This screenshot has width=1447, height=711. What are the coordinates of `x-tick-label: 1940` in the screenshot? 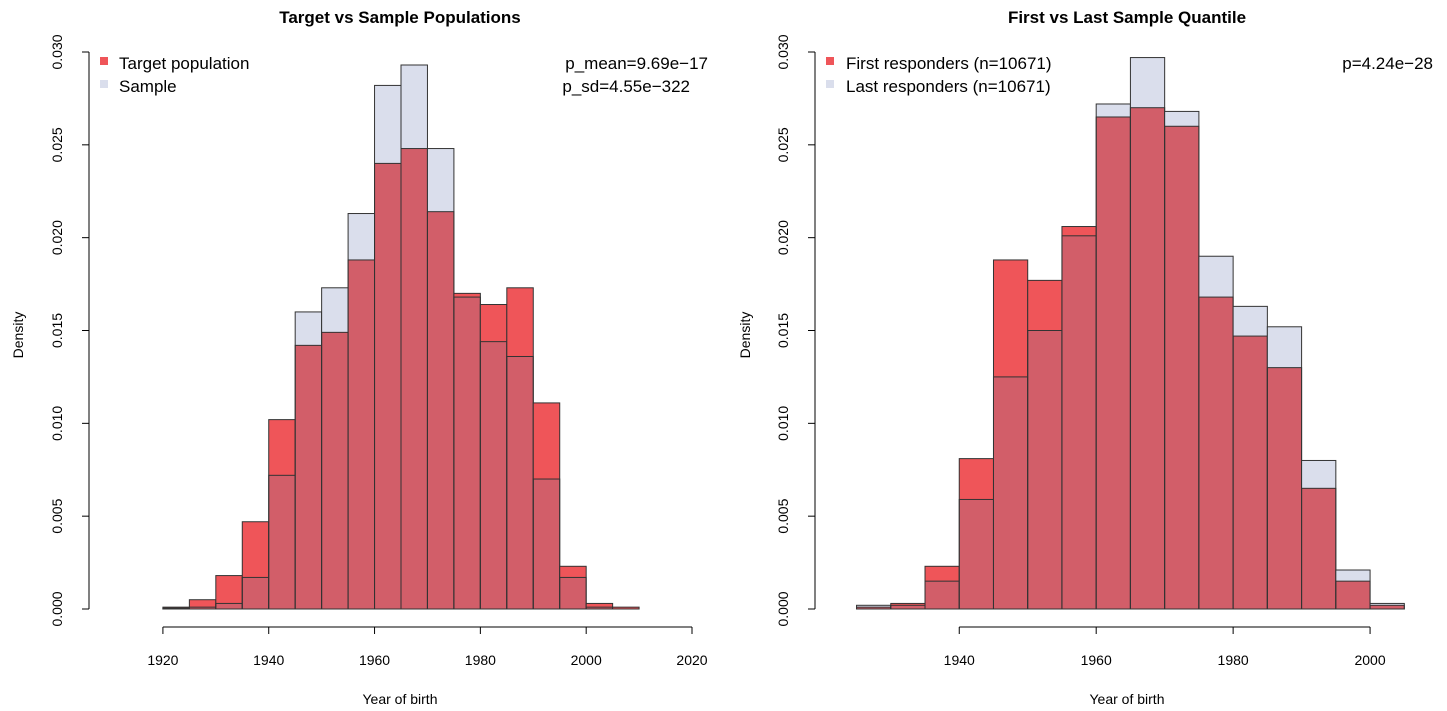 It's located at (959, 660).